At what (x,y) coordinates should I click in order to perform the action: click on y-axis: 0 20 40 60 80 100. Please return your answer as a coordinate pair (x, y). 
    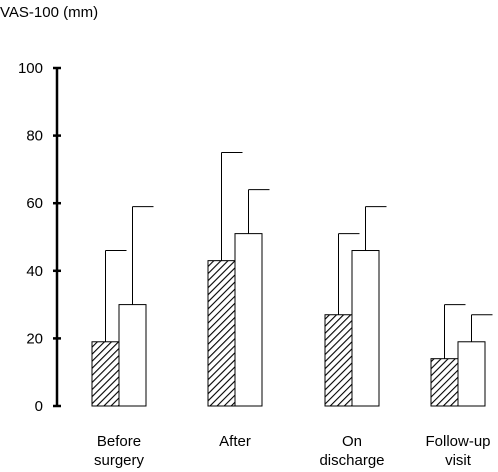
    Looking at the image, I should click on (39, 237).